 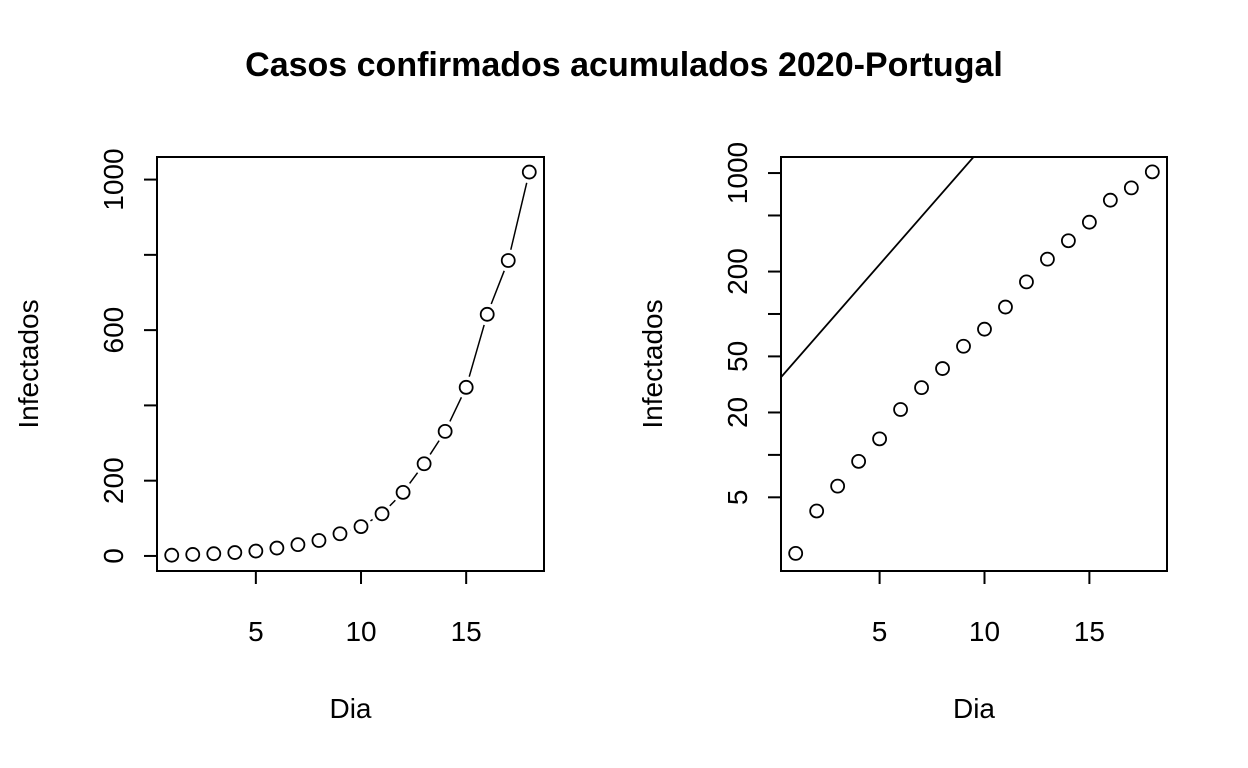 I want to click on y-tick-label: 0, so click(x=113, y=556).